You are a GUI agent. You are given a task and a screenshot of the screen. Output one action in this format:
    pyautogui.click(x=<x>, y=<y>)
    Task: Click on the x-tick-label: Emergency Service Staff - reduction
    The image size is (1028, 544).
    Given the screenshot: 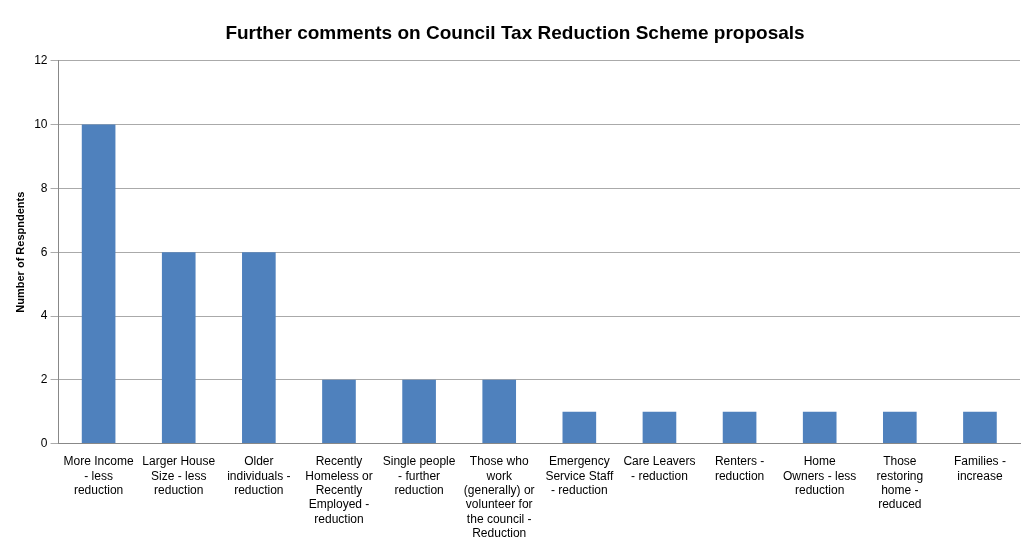 What is the action you would take?
    pyautogui.click(x=579, y=475)
    